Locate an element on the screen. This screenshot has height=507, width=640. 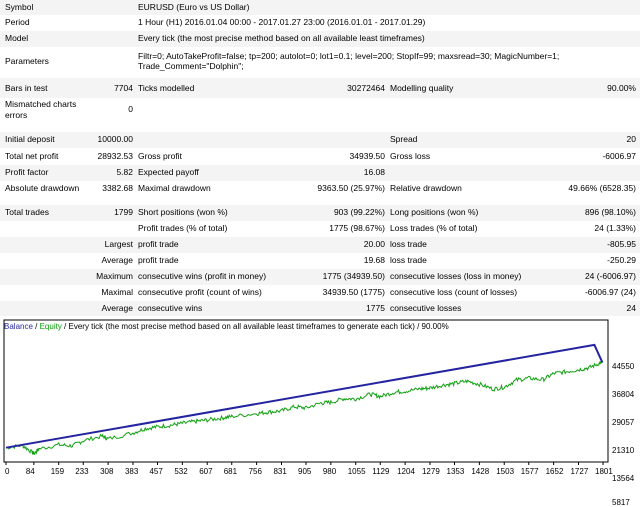
short-positions-value: 903 (99.22%) is located at coordinates (359, 212).